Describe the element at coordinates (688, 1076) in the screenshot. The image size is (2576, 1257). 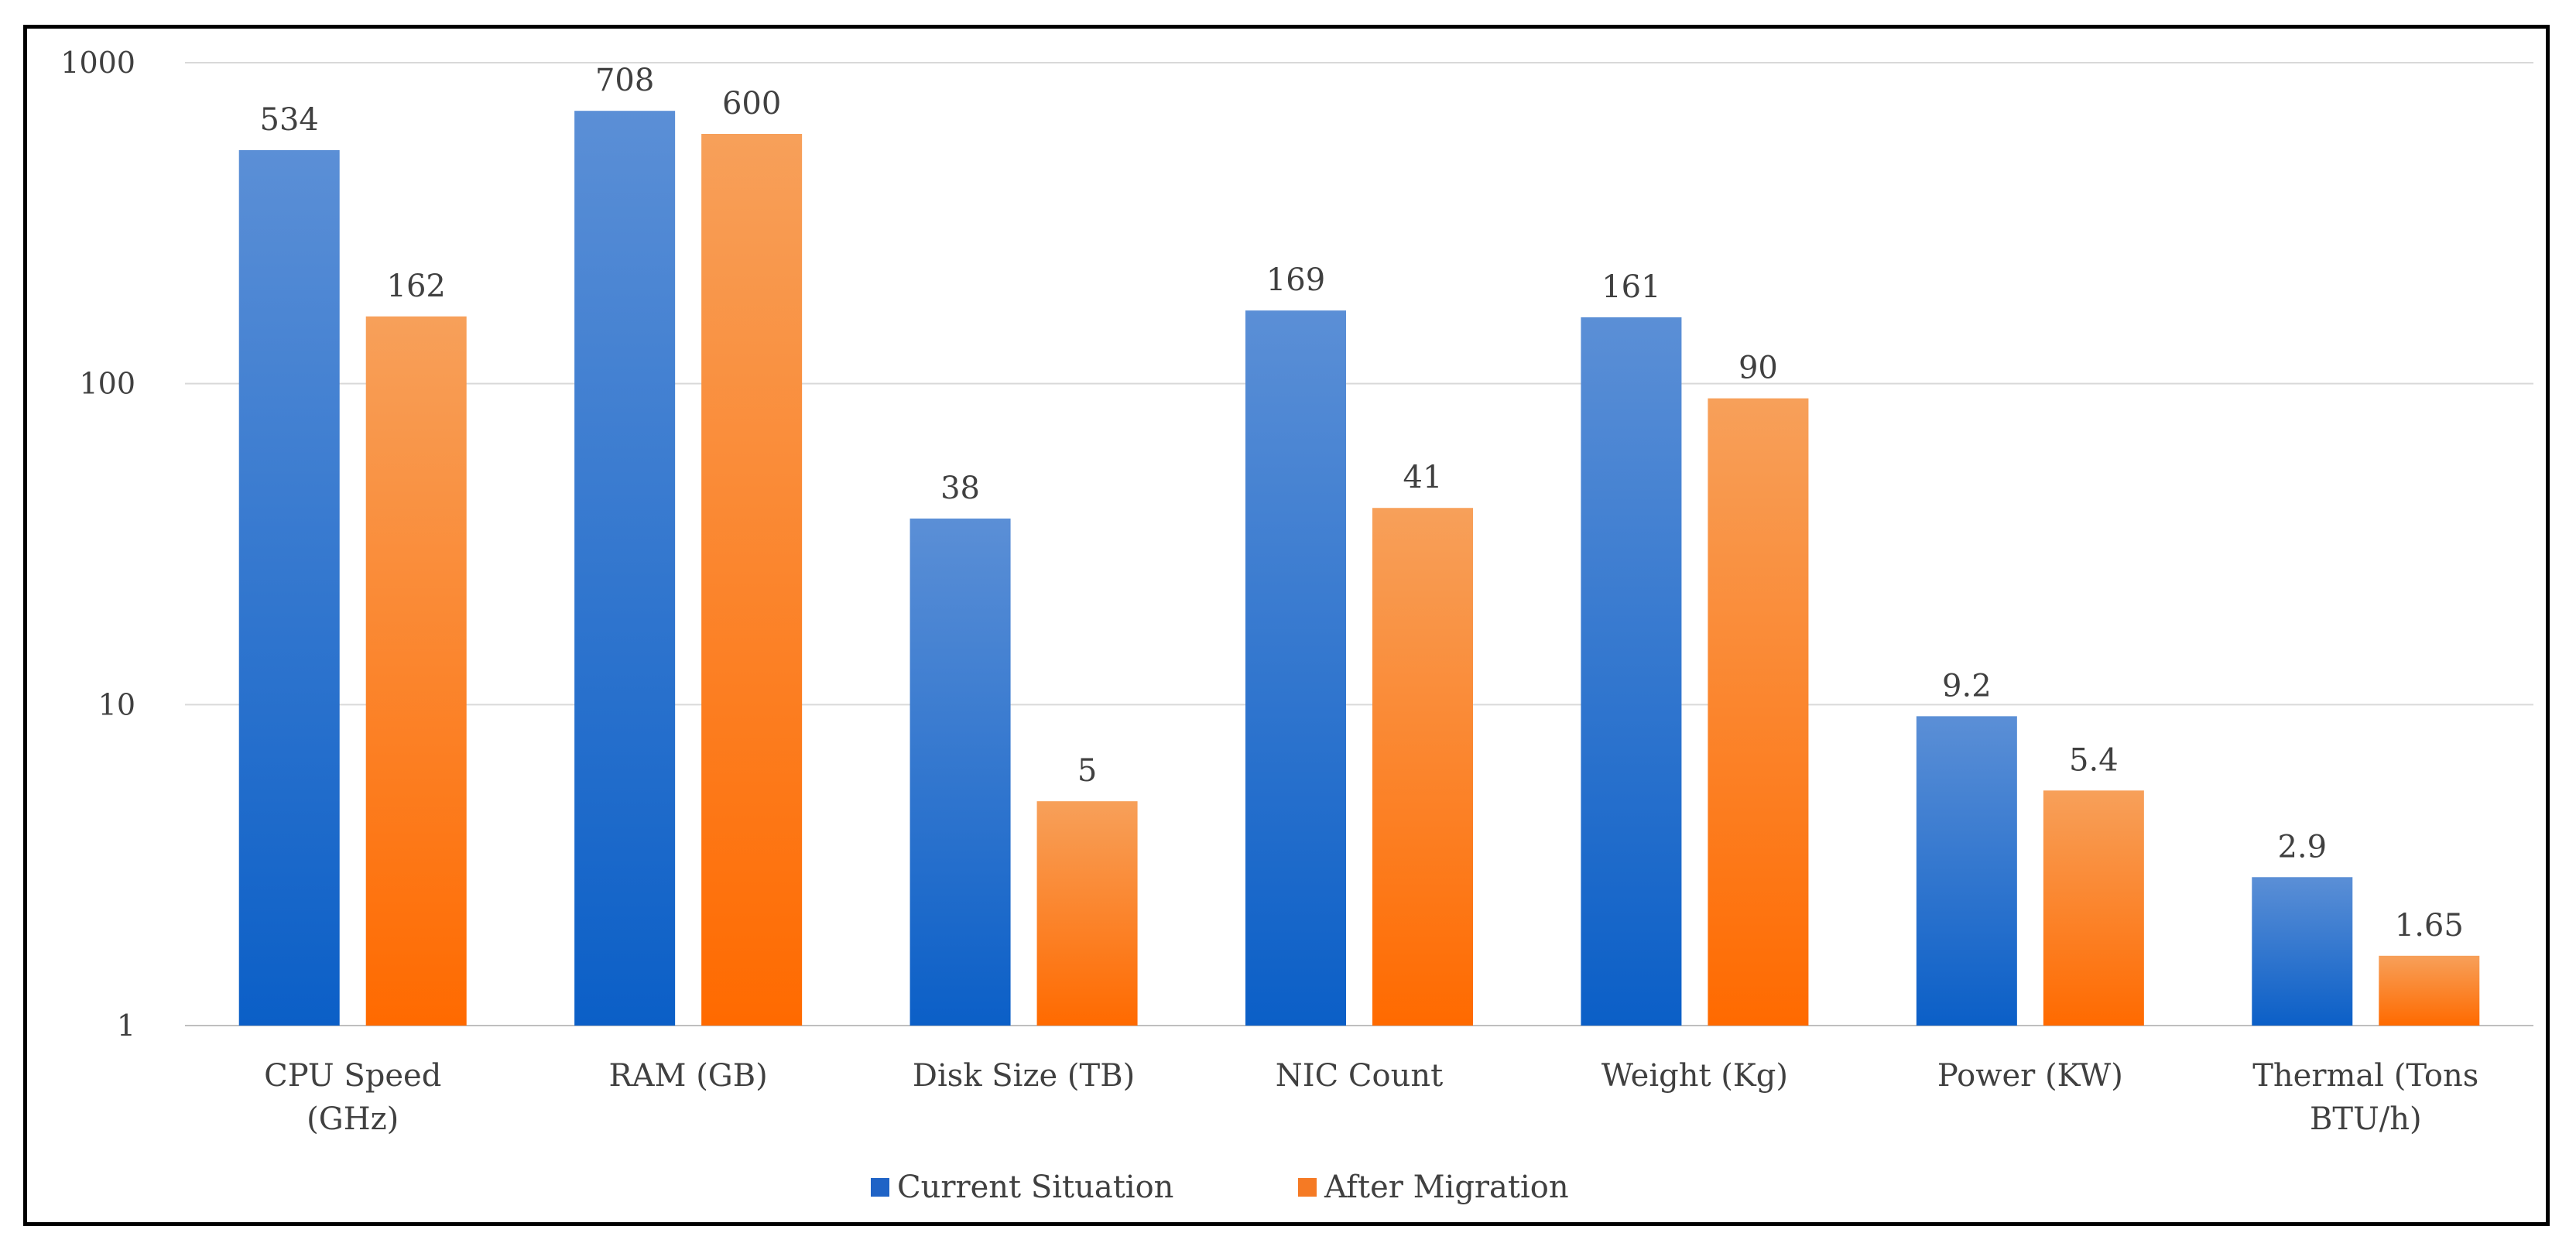
I see `x-category-label: RAM (GB)` at that location.